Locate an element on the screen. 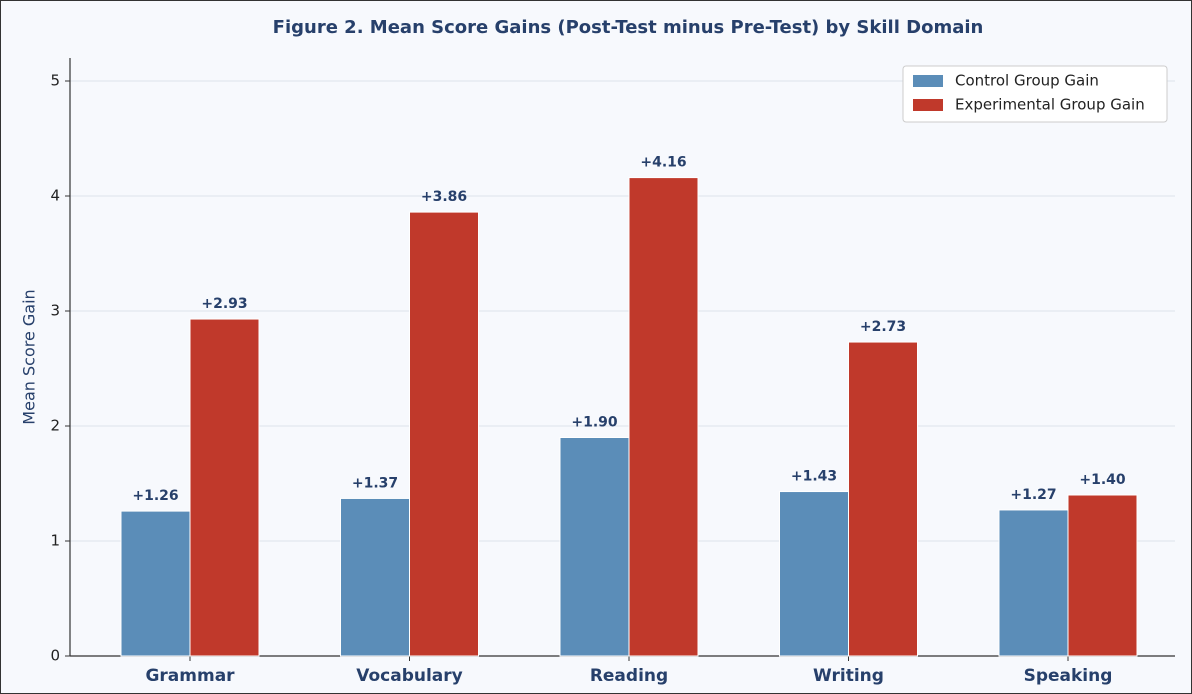 Image resolution: width=1192 pixels, height=694 pixels. y-tick-label: 2 is located at coordinates (55, 426).